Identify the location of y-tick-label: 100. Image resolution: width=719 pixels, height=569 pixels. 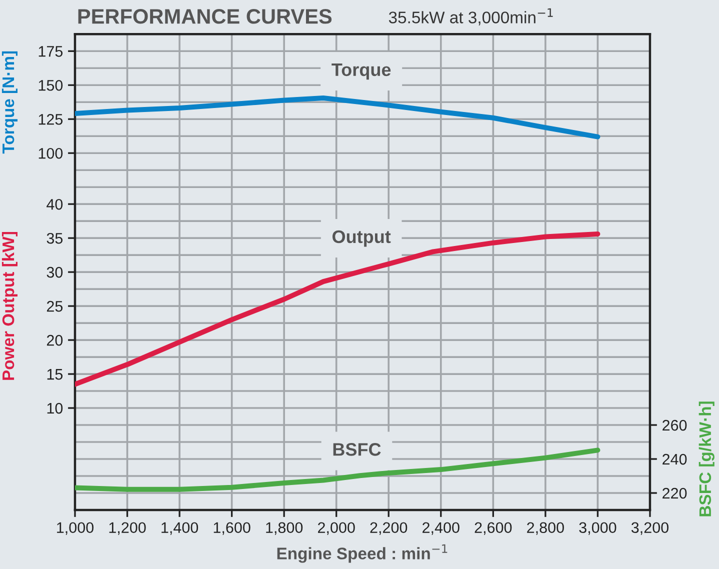
(50, 153).